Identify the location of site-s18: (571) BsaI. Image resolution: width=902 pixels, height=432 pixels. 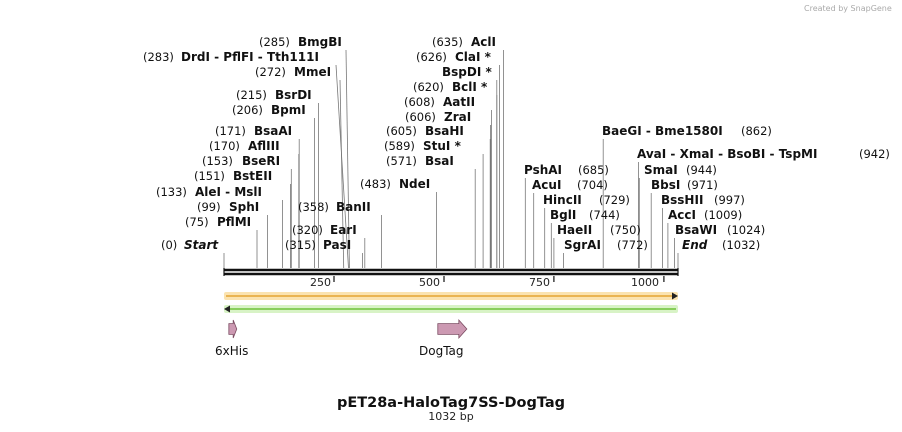
(420, 161).